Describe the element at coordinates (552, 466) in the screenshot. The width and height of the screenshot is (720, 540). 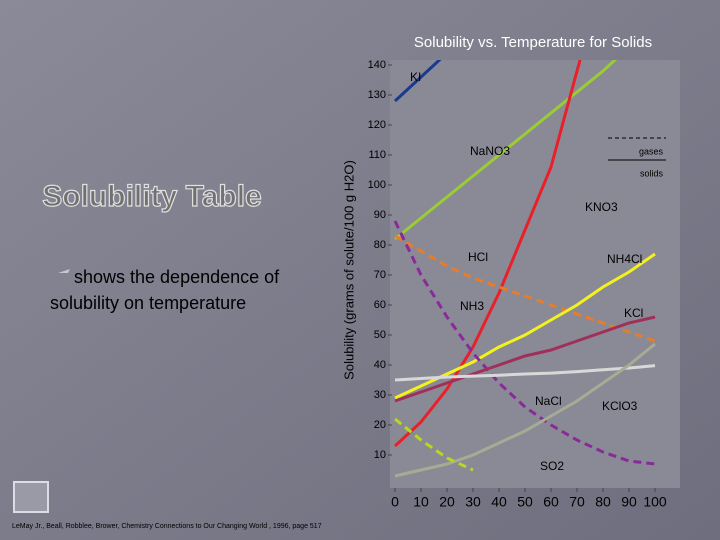
I see `series-label: SO2` at that location.